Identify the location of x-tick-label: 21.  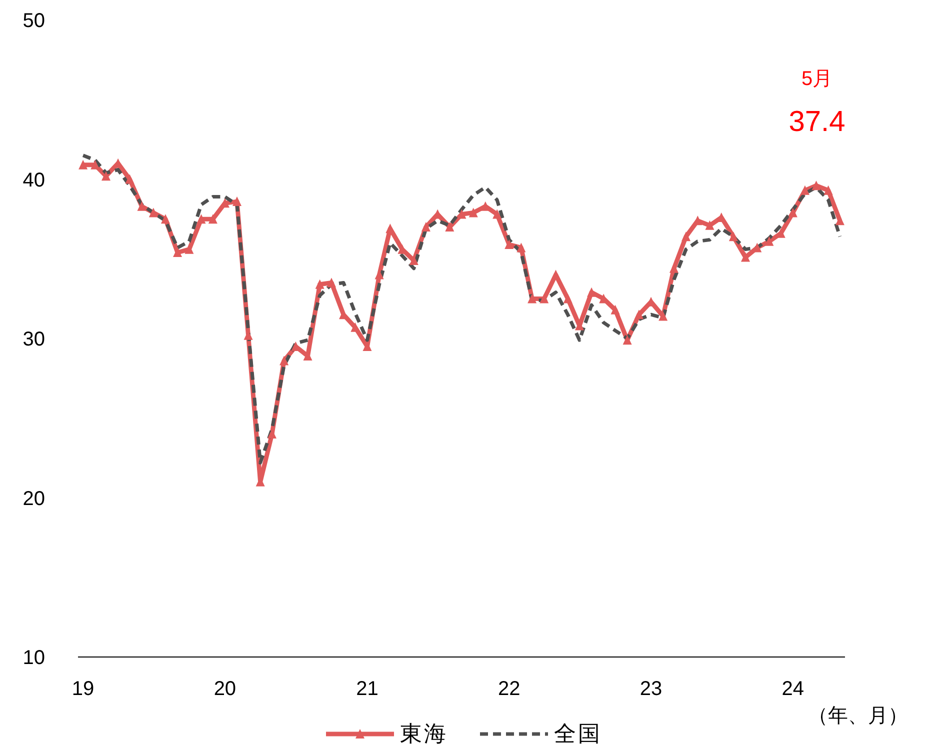
(367, 689).